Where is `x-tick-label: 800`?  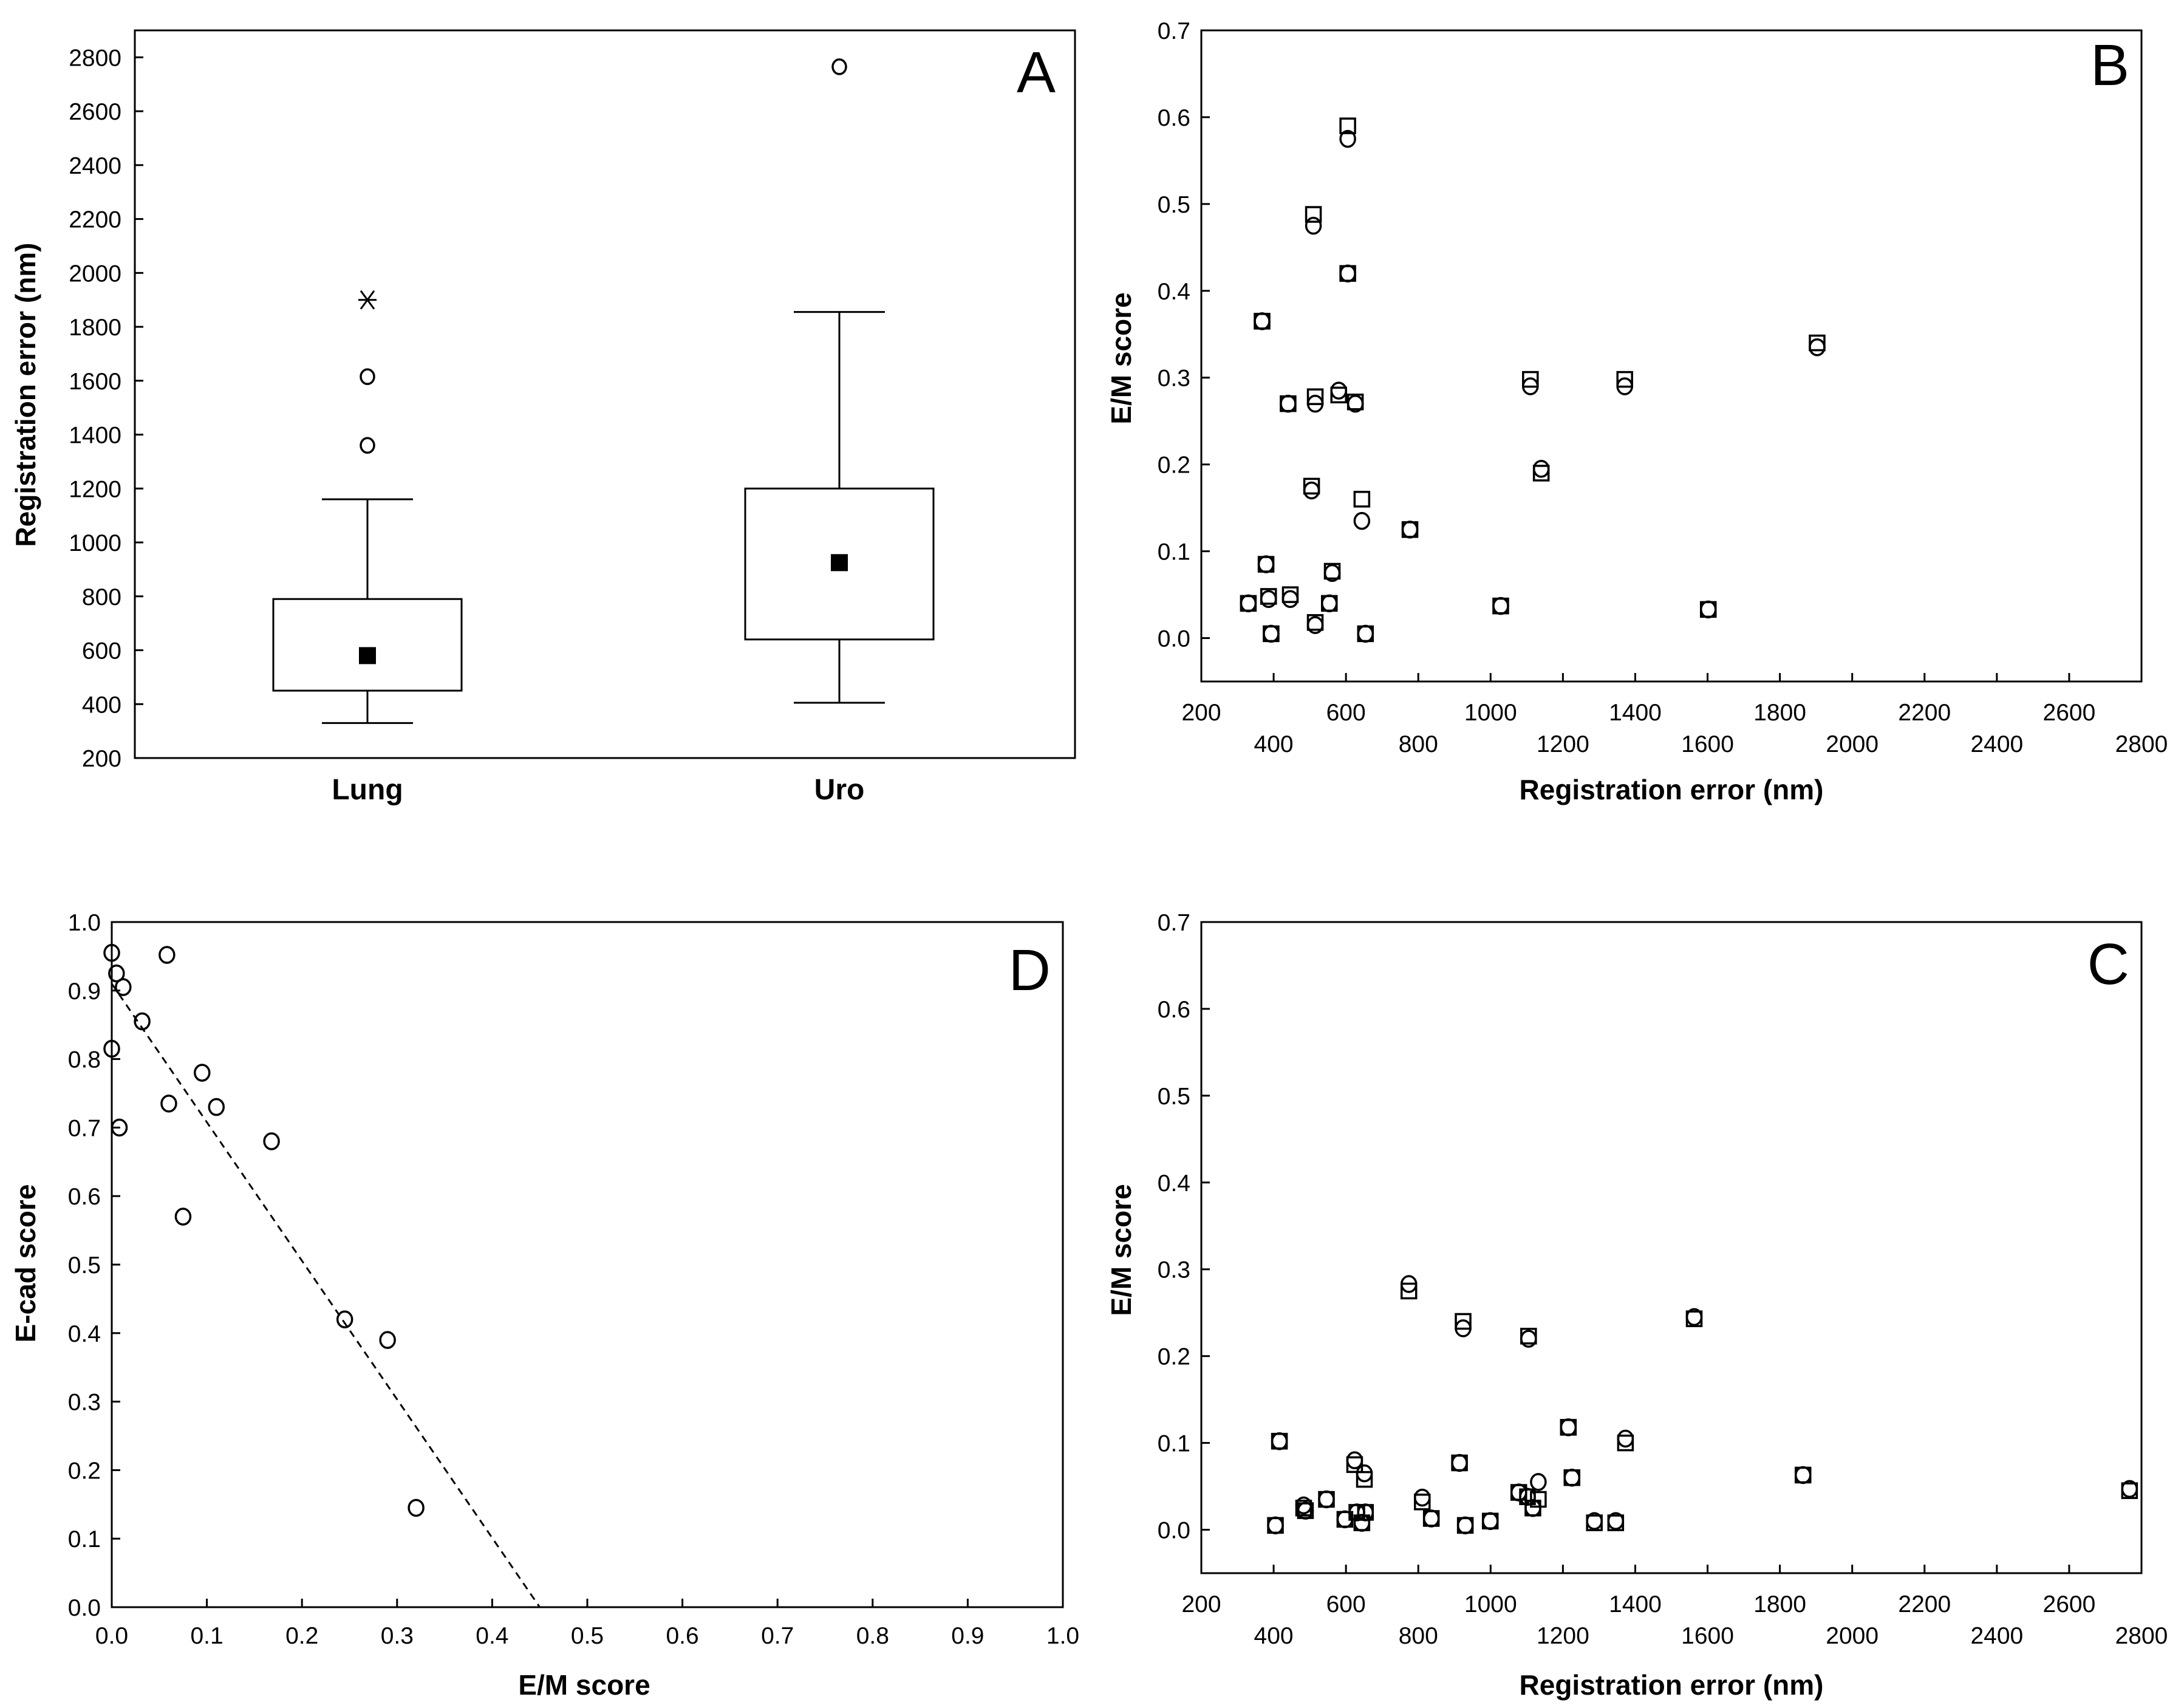 x-tick-label: 800 is located at coordinates (1418, 744).